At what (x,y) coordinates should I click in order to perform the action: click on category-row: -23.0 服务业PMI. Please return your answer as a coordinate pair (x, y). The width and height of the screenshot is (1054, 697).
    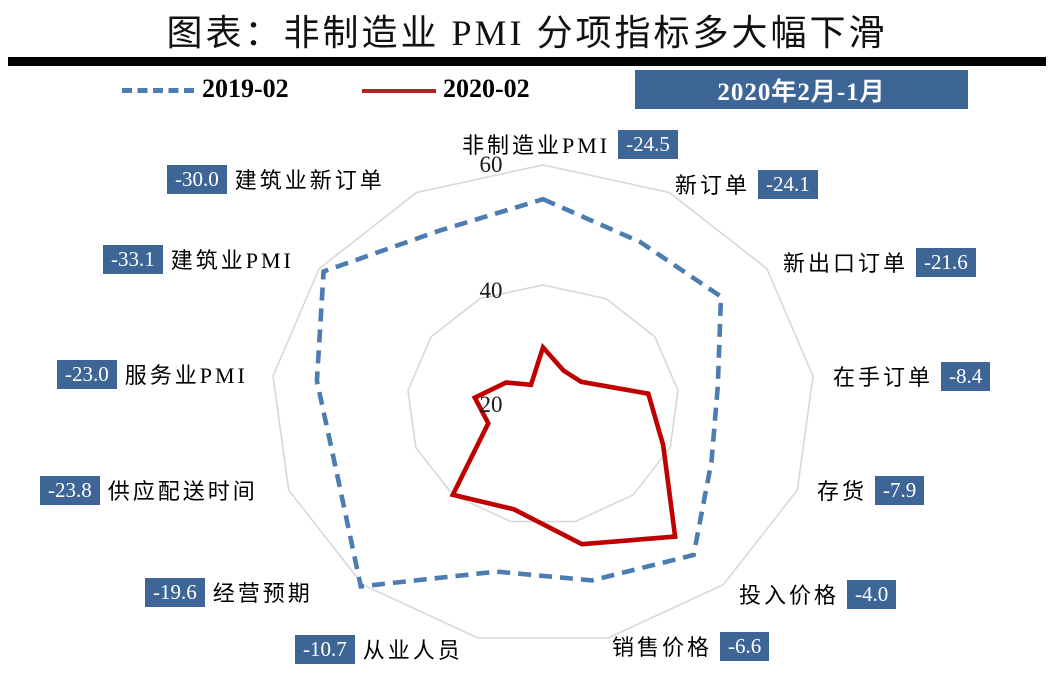
    Looking at the image, I should click on (152, 374).